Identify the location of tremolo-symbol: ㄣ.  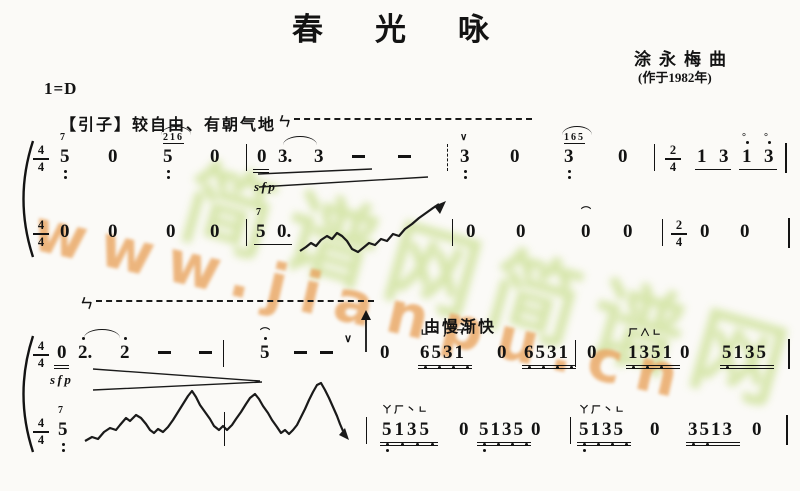
(285, 121).